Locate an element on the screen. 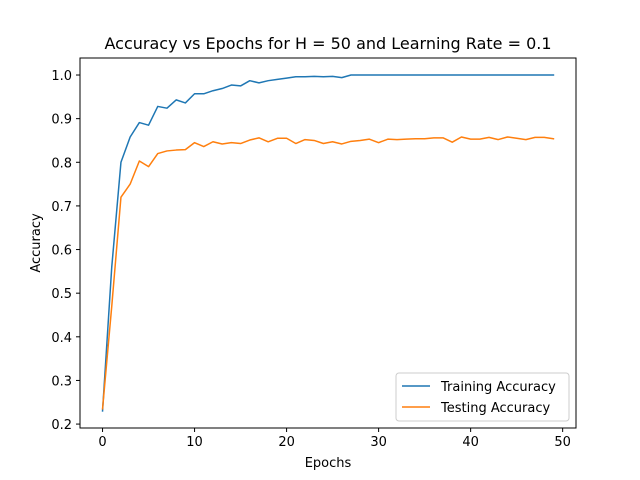 The image size is (640, 480). x-tick-label-50: 50 is located at coordinates (562, 442).